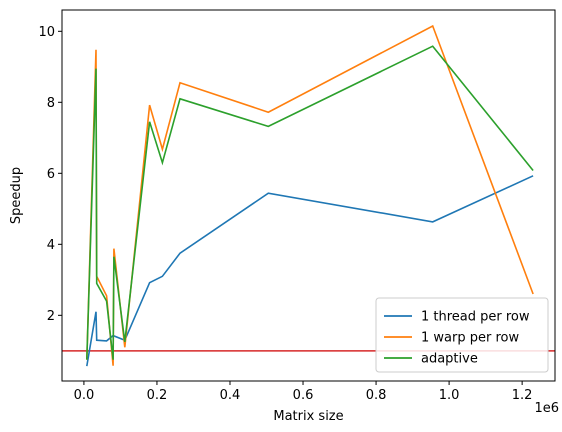 The height and width of the screenshot is (432, 562). I want to click on y-axis-title: Speedup, so click(16, 195).